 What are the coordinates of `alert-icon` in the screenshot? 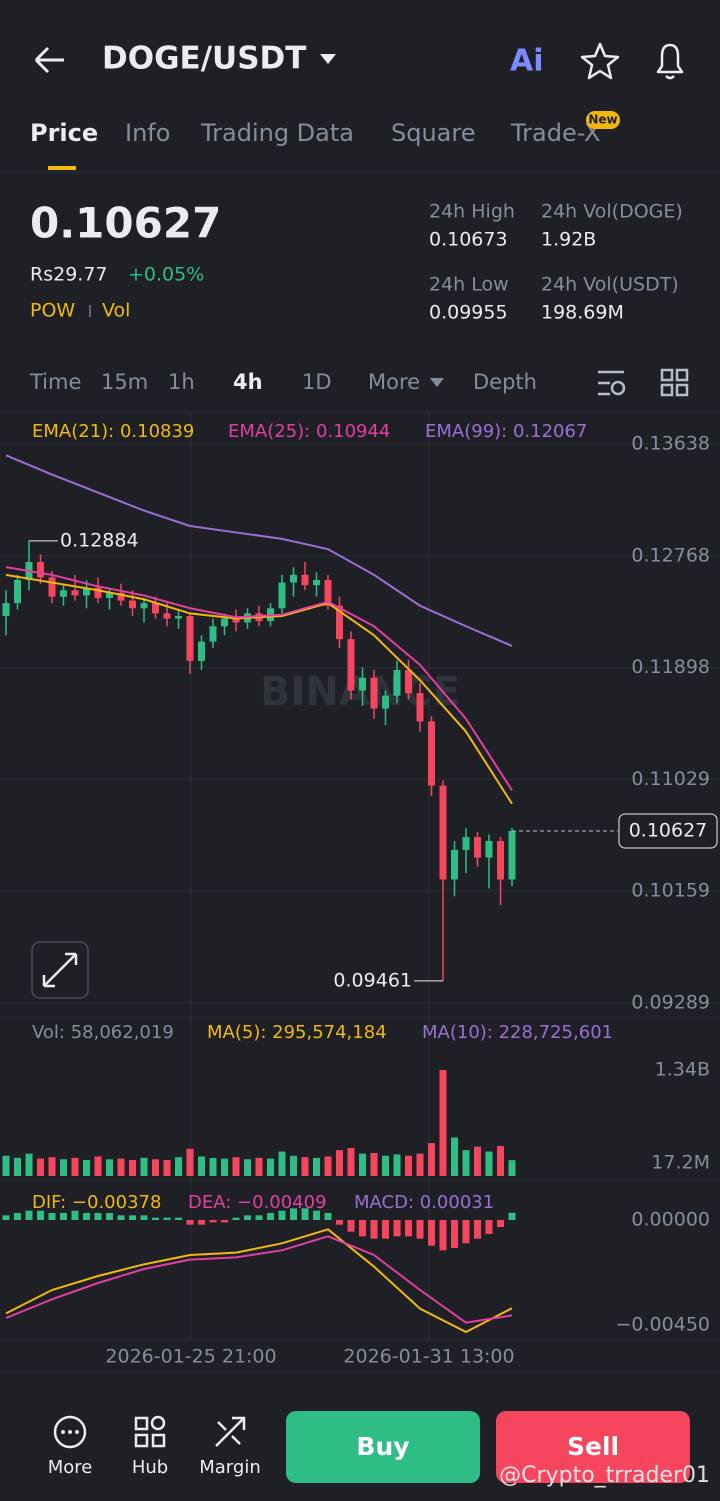 It's located at (670, 61).